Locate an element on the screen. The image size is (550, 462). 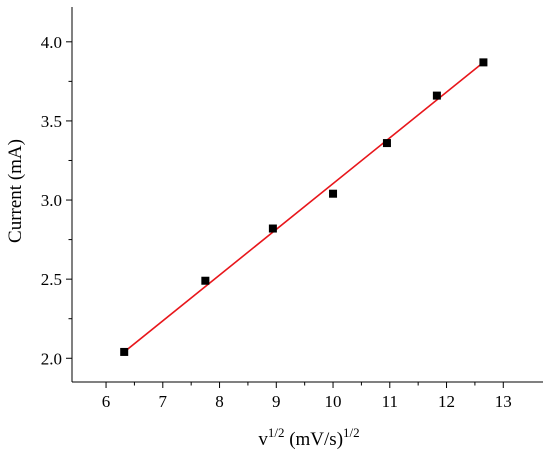
y-axis-title: Current (mA) is located at coordinates (15, 191).